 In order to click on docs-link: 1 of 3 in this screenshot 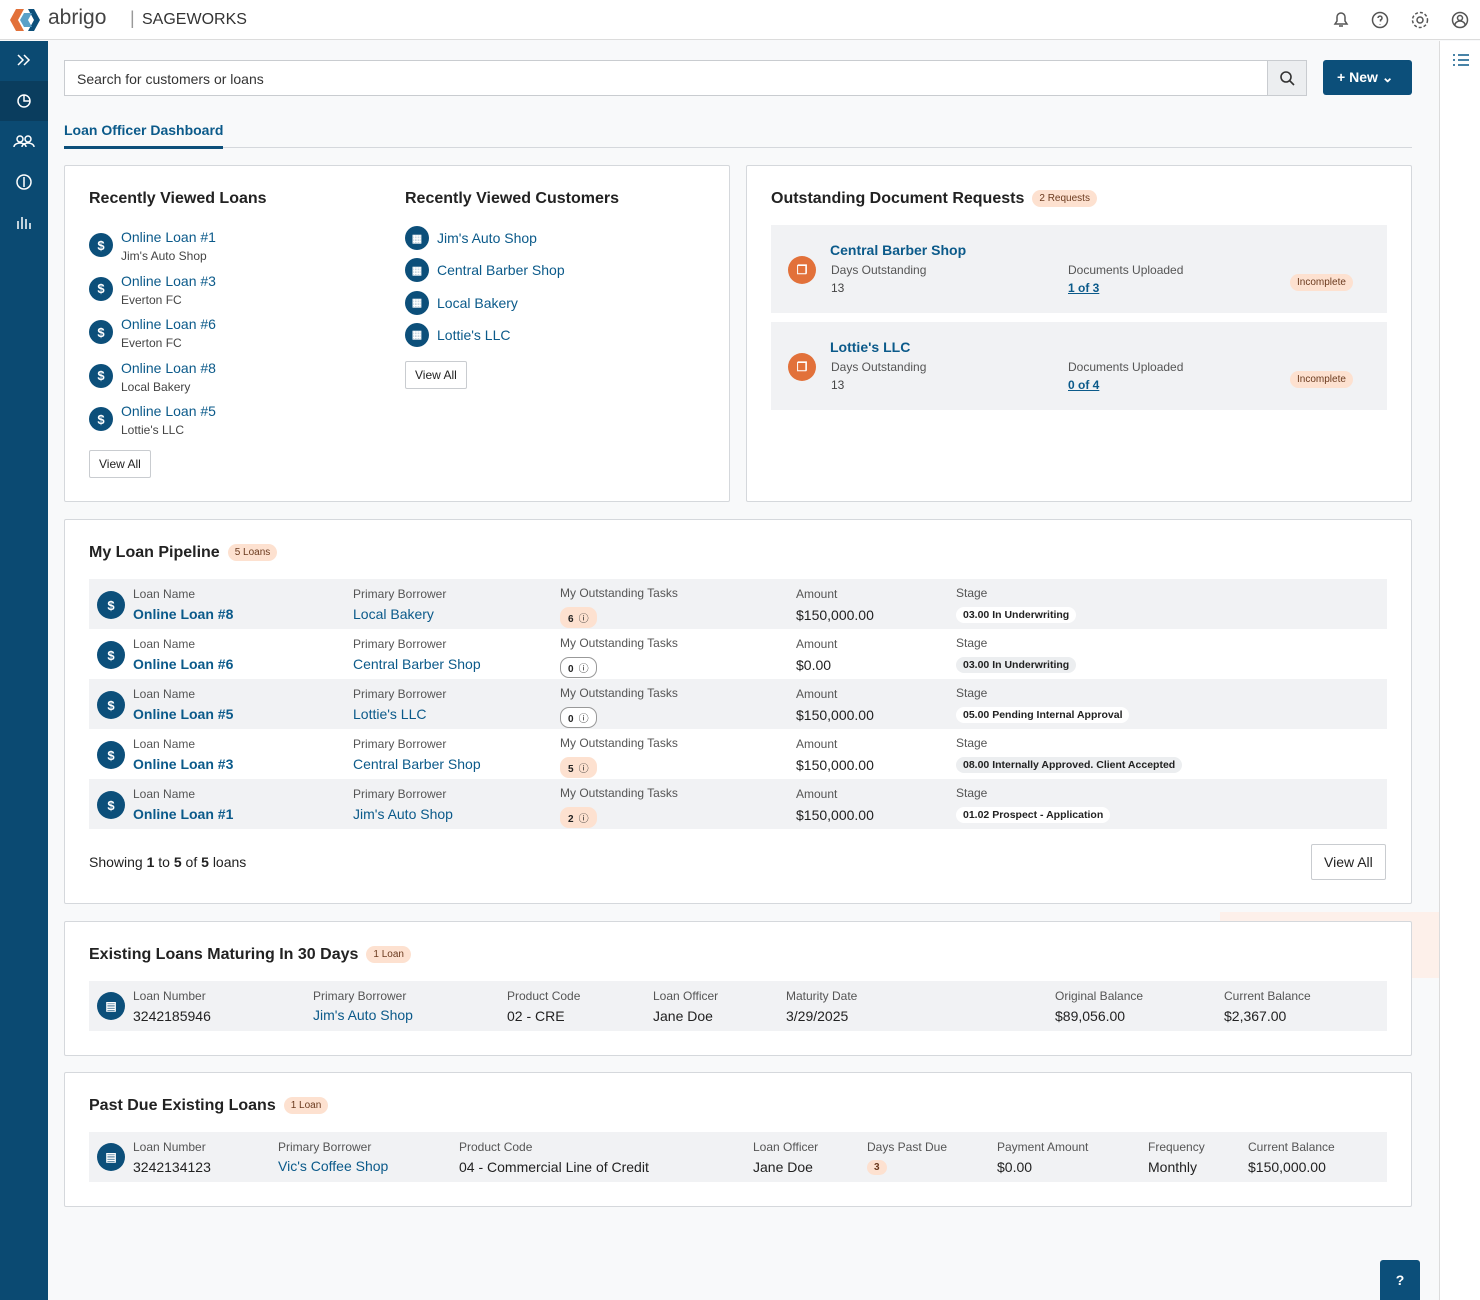, I will do `click(1084, 288)`.